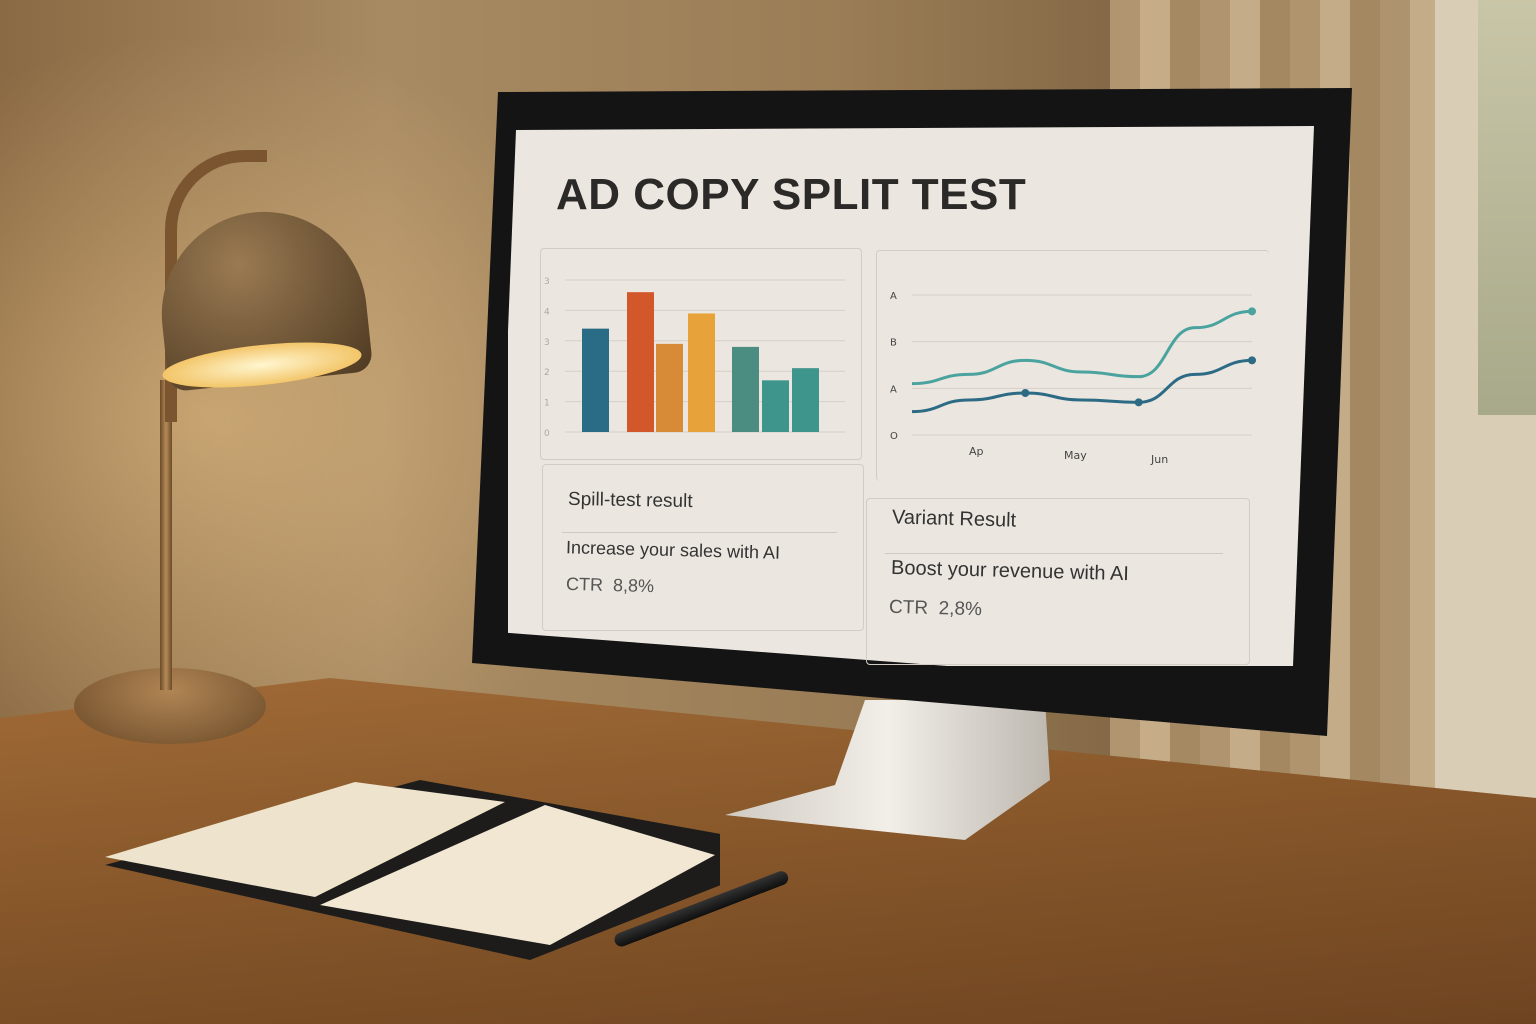 This screenshot has height=1024, width=1536. I want to click on result-heading: Spill-test result, so click(630, 500).